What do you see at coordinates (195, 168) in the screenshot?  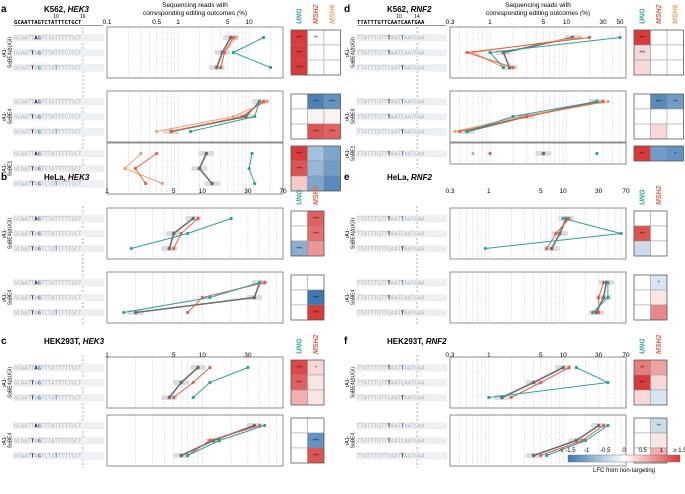 I see `plot-frame` at bounding box center [195, 168].